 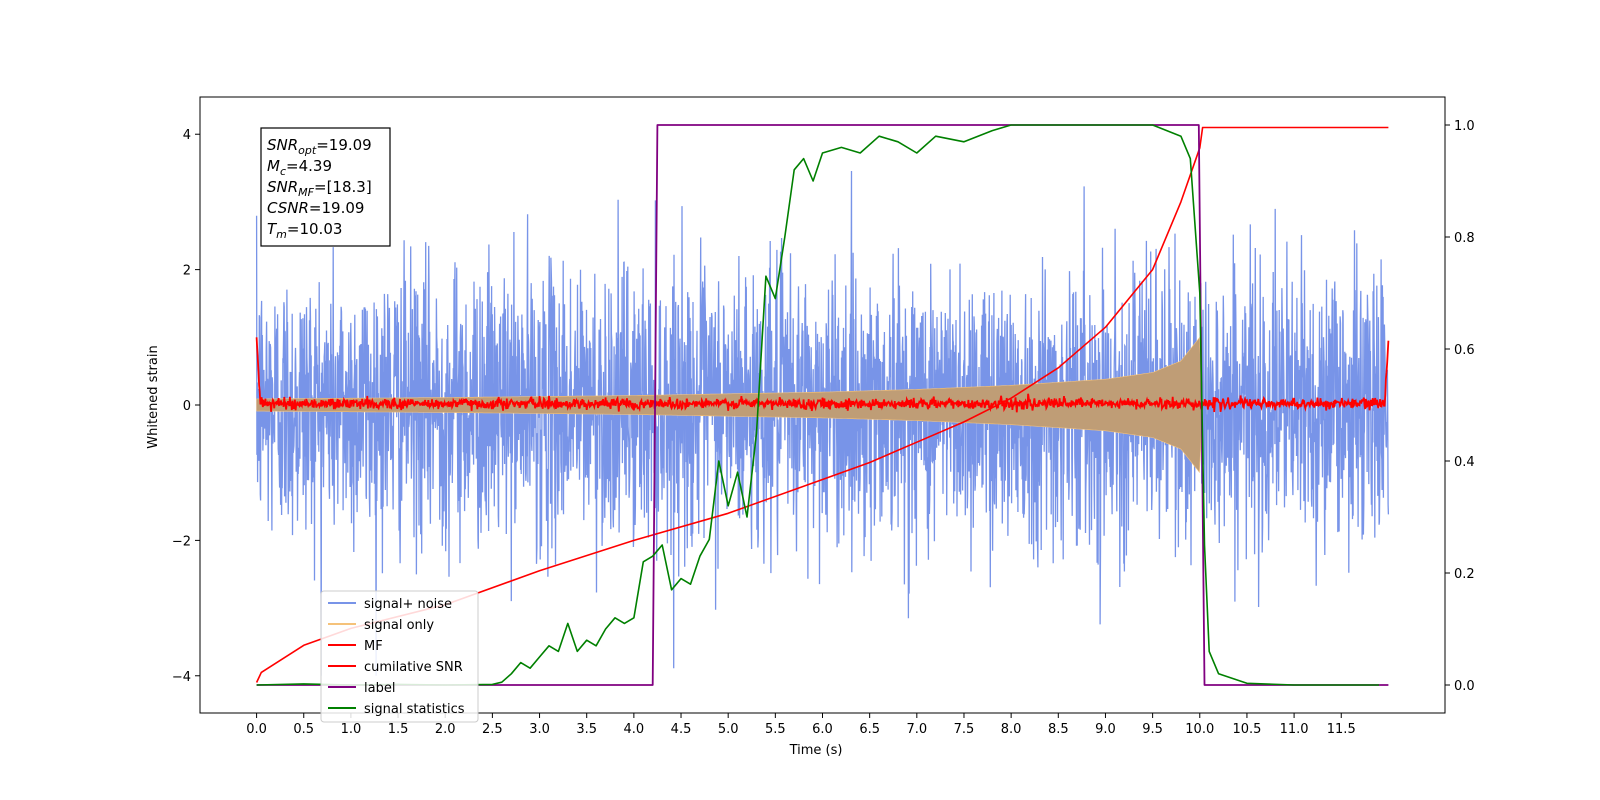 I want to click on x-tick-label: 6.5, so click(x=869, y=729).